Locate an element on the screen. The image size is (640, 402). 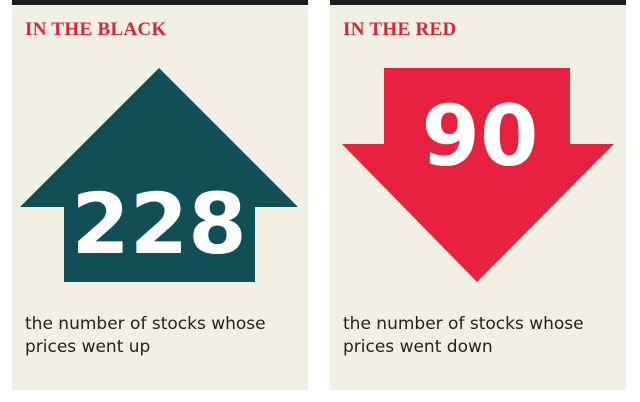
panel-heading: IN THE BLACK is located at coordinates (96, 29).